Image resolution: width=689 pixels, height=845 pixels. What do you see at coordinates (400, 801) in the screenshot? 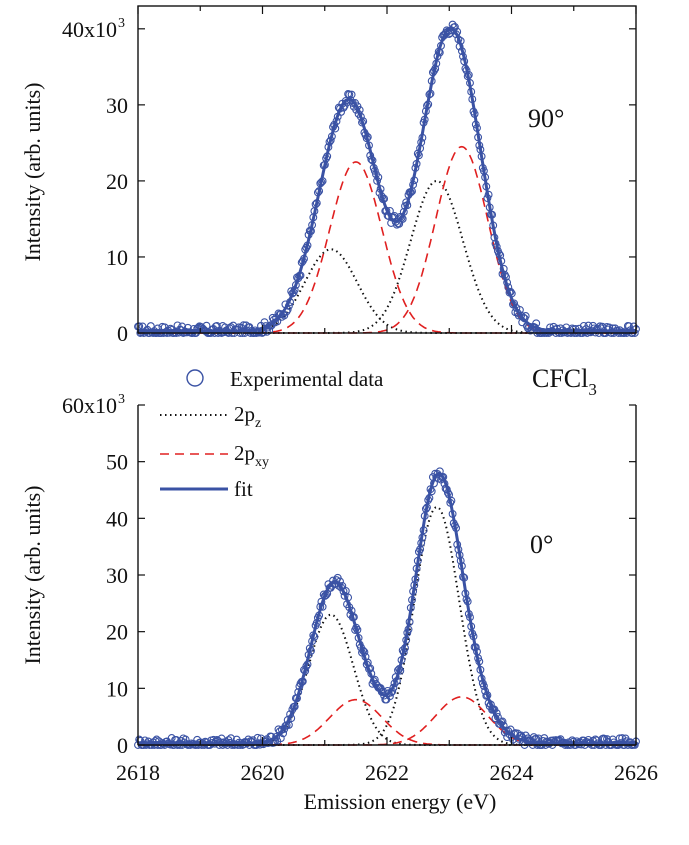
I see `x-axis-title: Emission energy (eV)` at bounding box center [400, 801].